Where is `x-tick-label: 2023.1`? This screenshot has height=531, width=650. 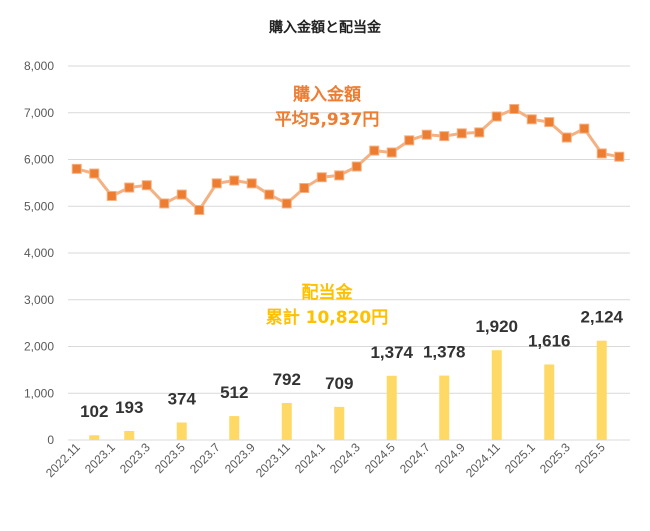 x-tick-label: 2023.1 is located at coordinates (100, 458).